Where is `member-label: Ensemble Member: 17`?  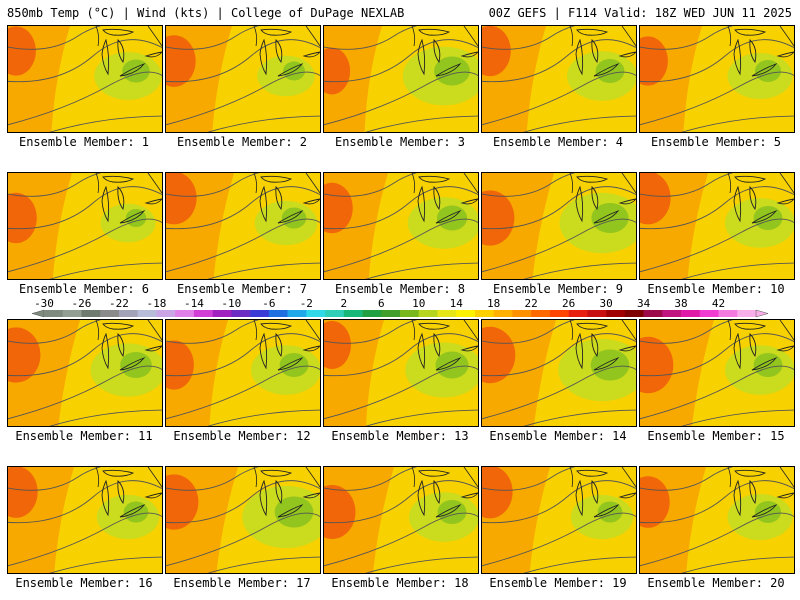
member-label: Ensemble Member: 17 is located at coordinates (242, 583).